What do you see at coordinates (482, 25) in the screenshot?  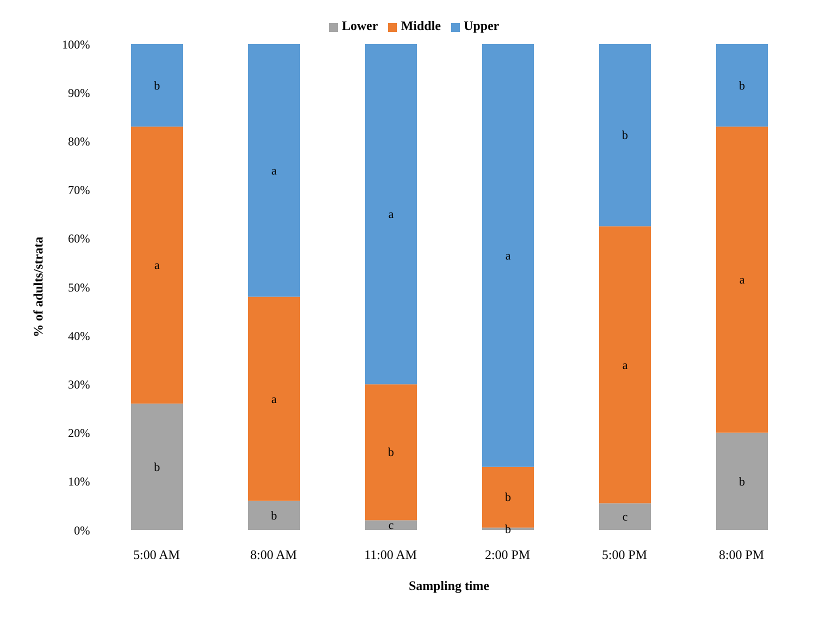 I see `legend-label: Upper` at bounding box center [482, 25].